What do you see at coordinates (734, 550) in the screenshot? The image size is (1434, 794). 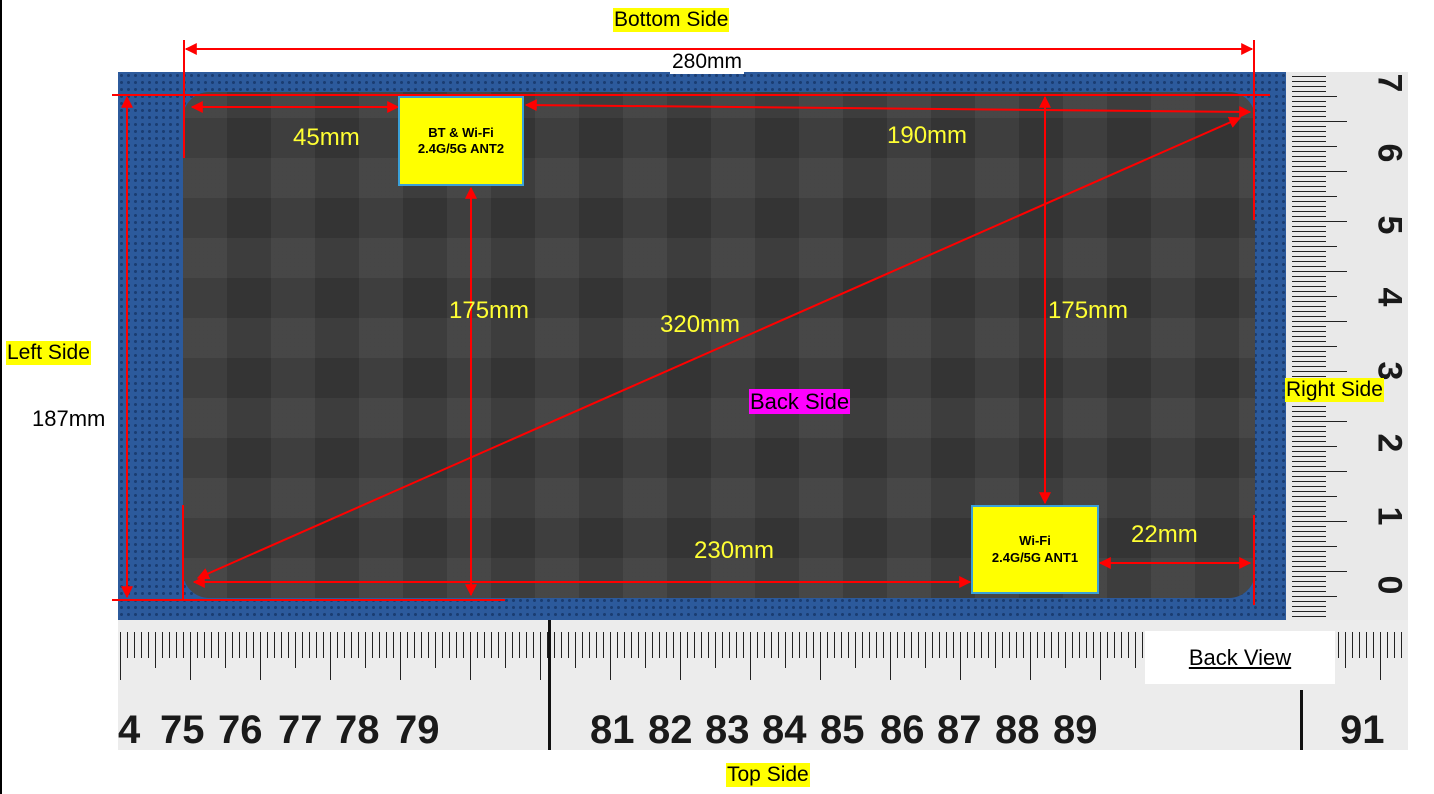 I see `dim-label-230: 230mm` at bounding box center [734, 550].